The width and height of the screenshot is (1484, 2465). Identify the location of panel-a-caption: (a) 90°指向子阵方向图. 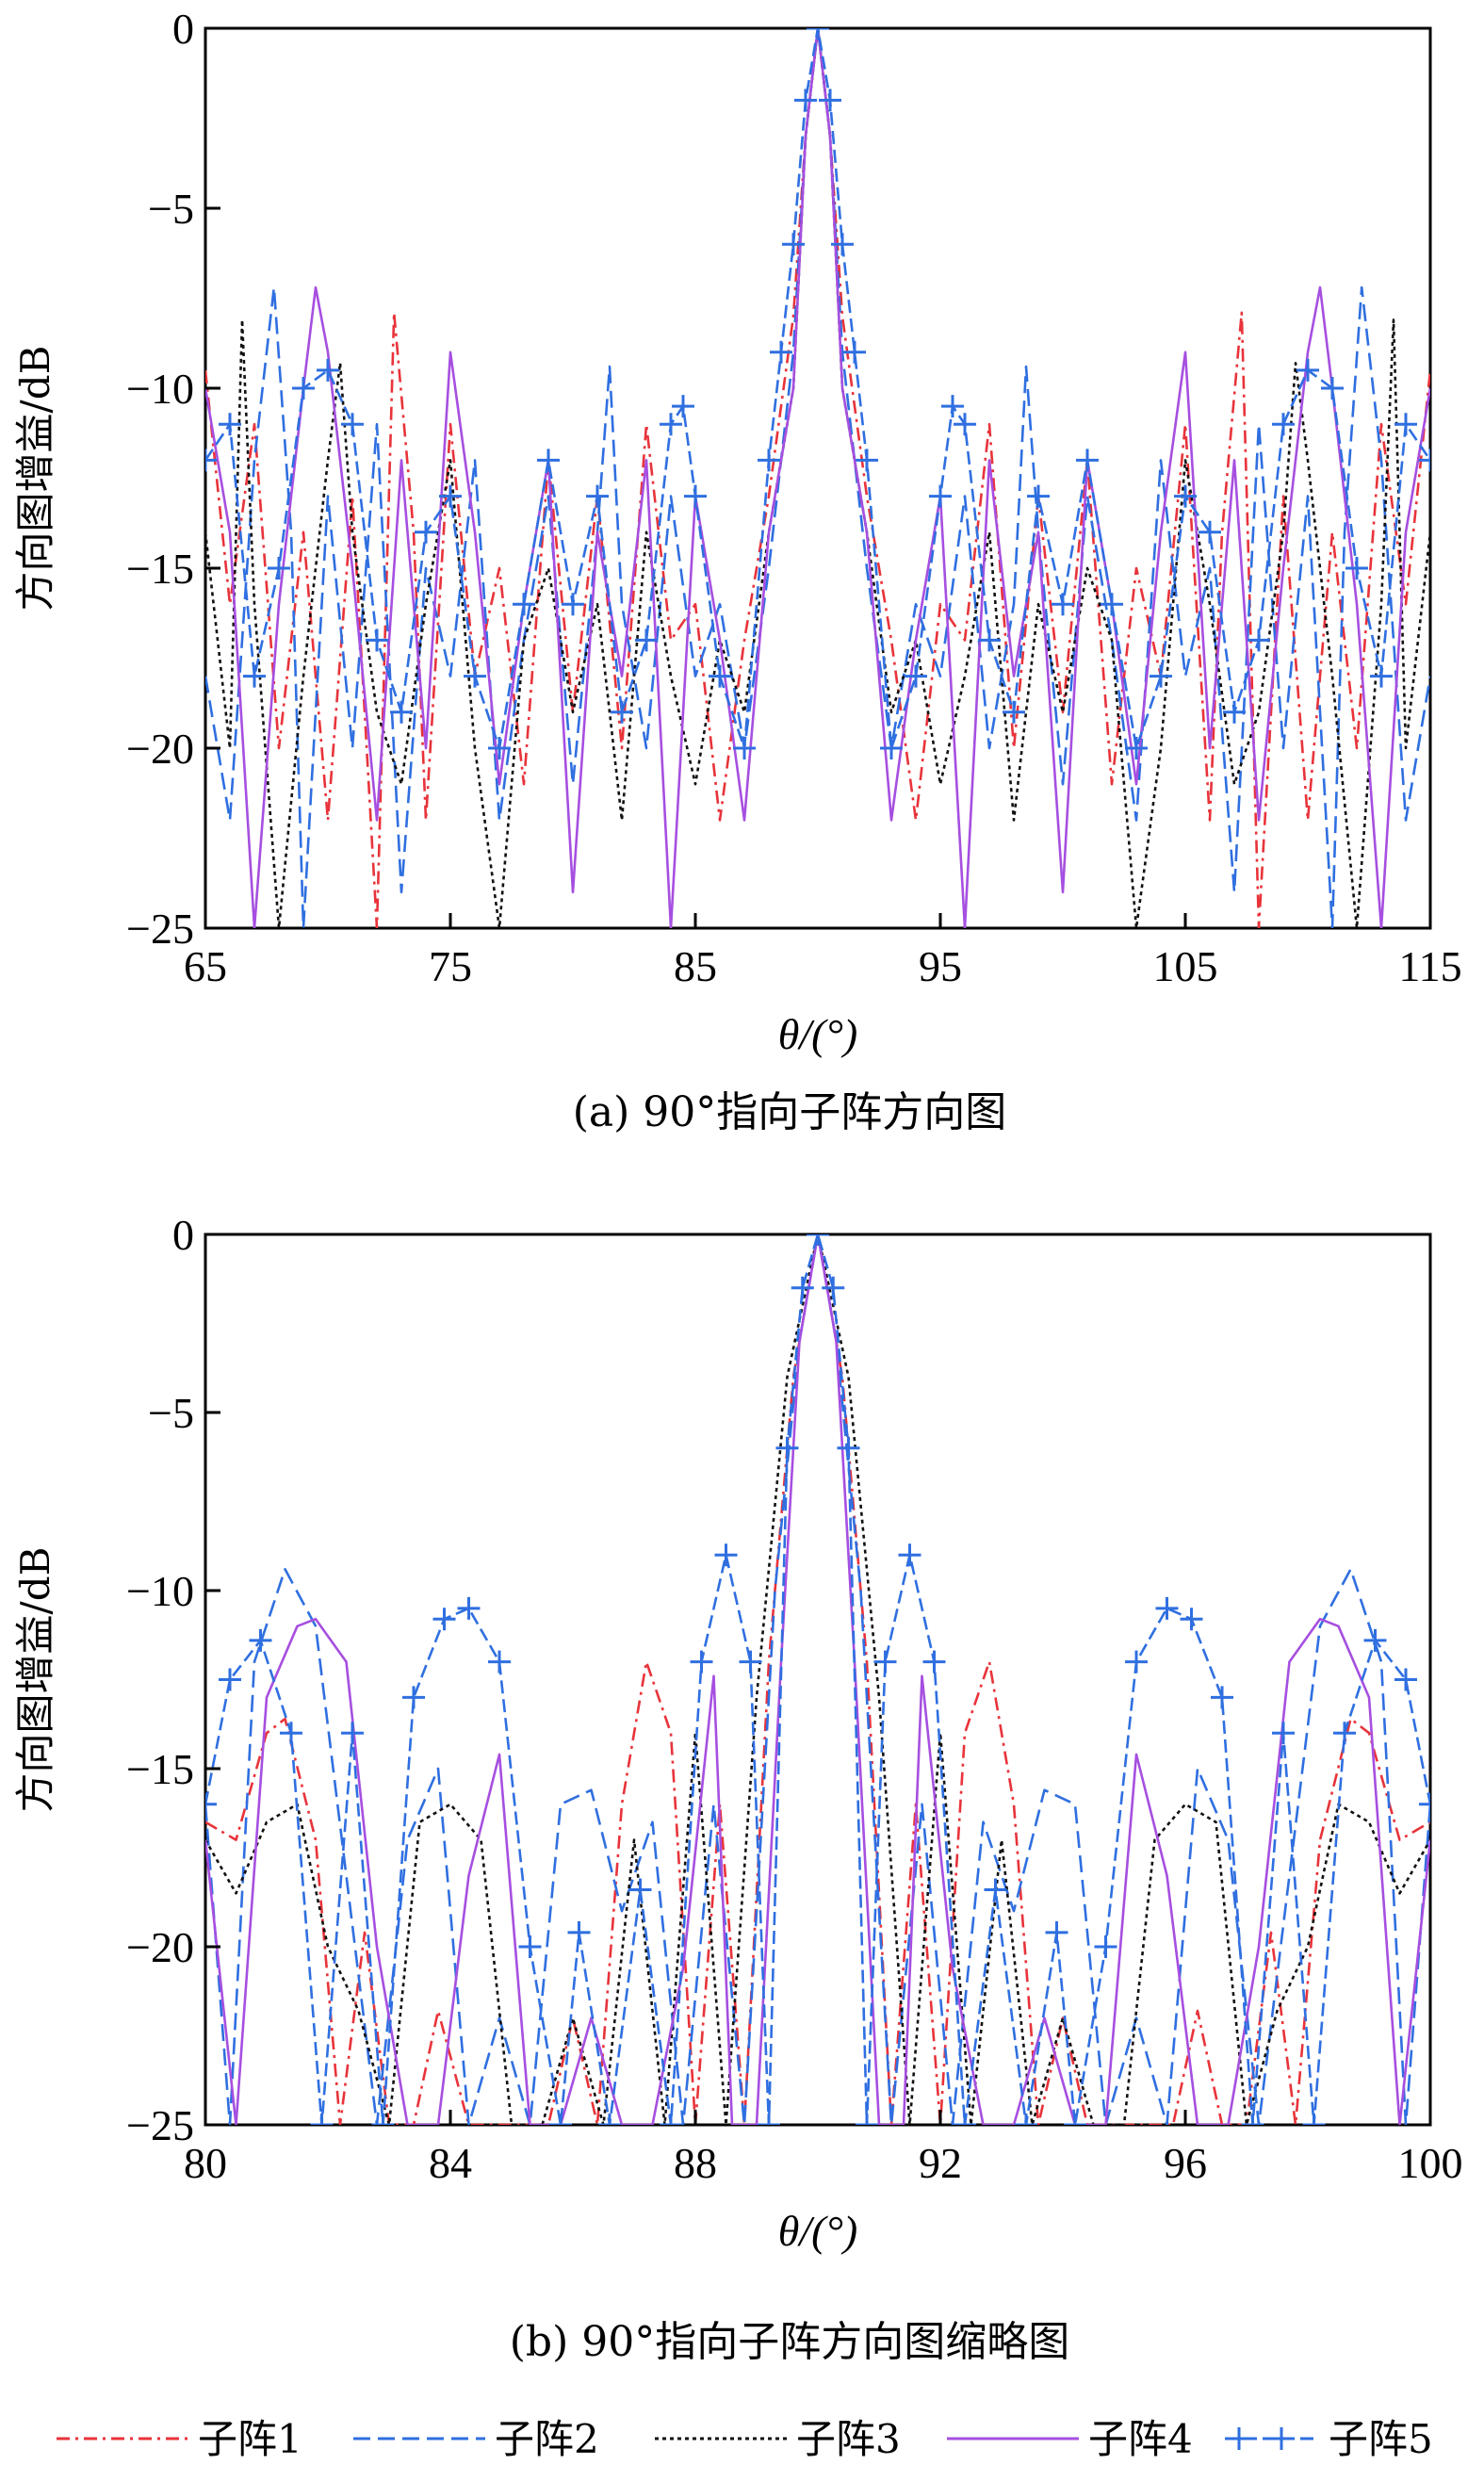
(790, 1112).